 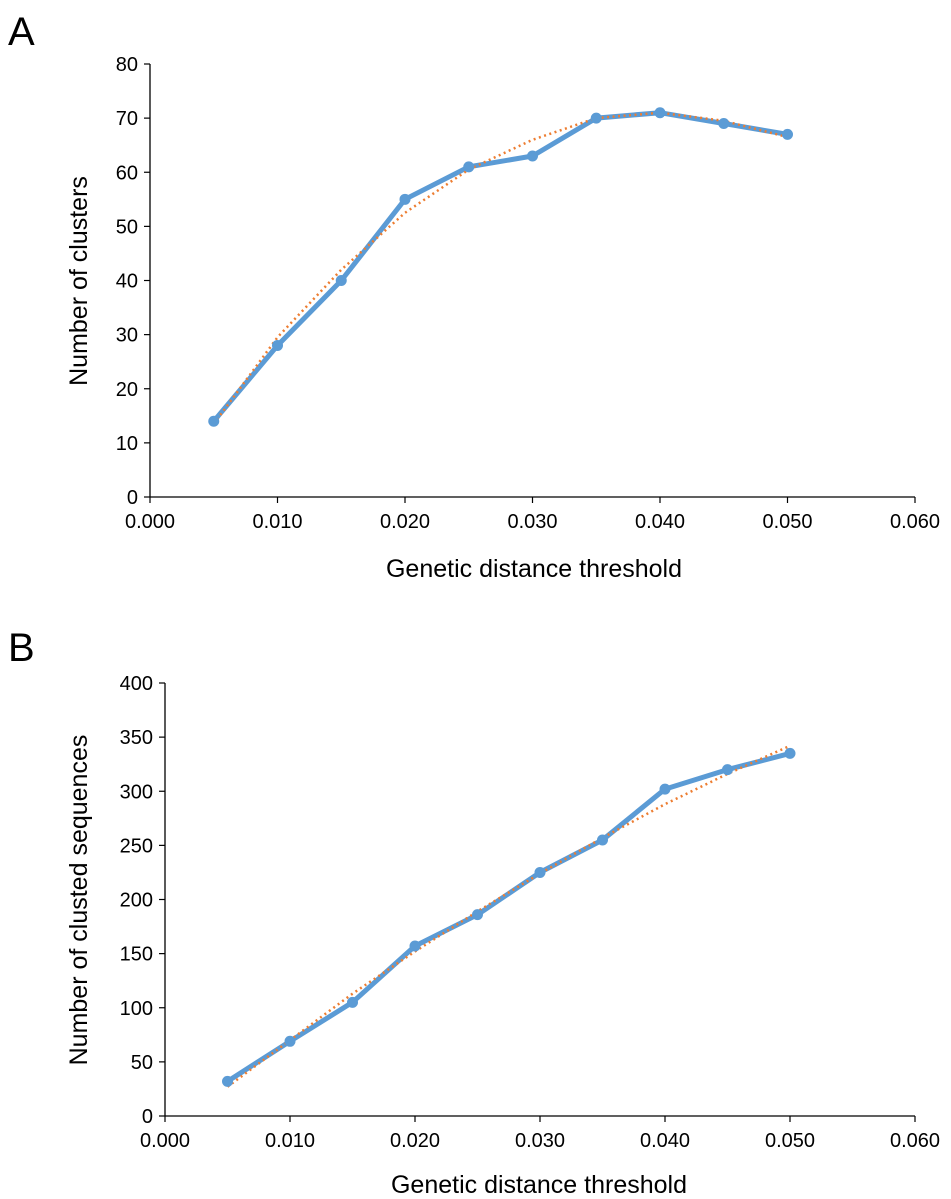 What do you see at coordinates (277, 522) in the screenshot?
I see `x-tick-label-a: 0.010` at bounding box center [277, 522].